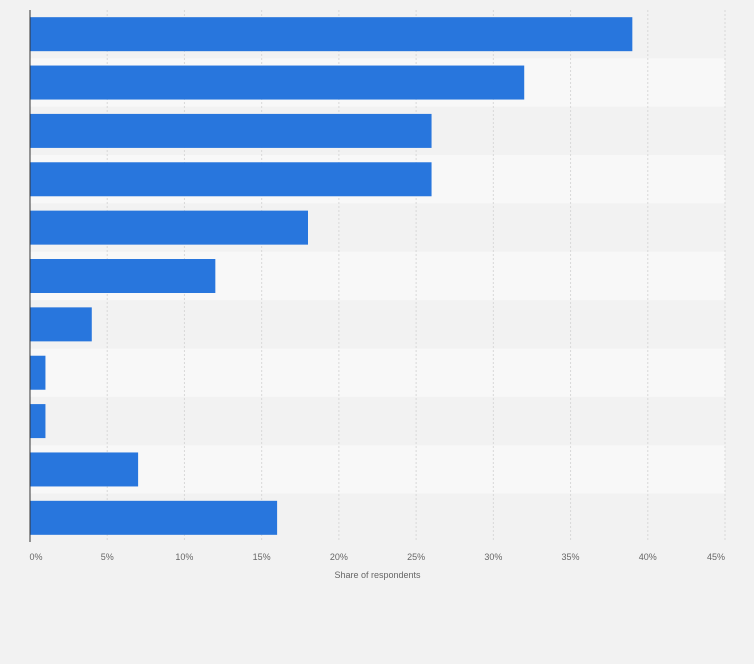 This screenshot has width=754, height=664. I want to click on x-tick-label: 0%, so click(35, 557).